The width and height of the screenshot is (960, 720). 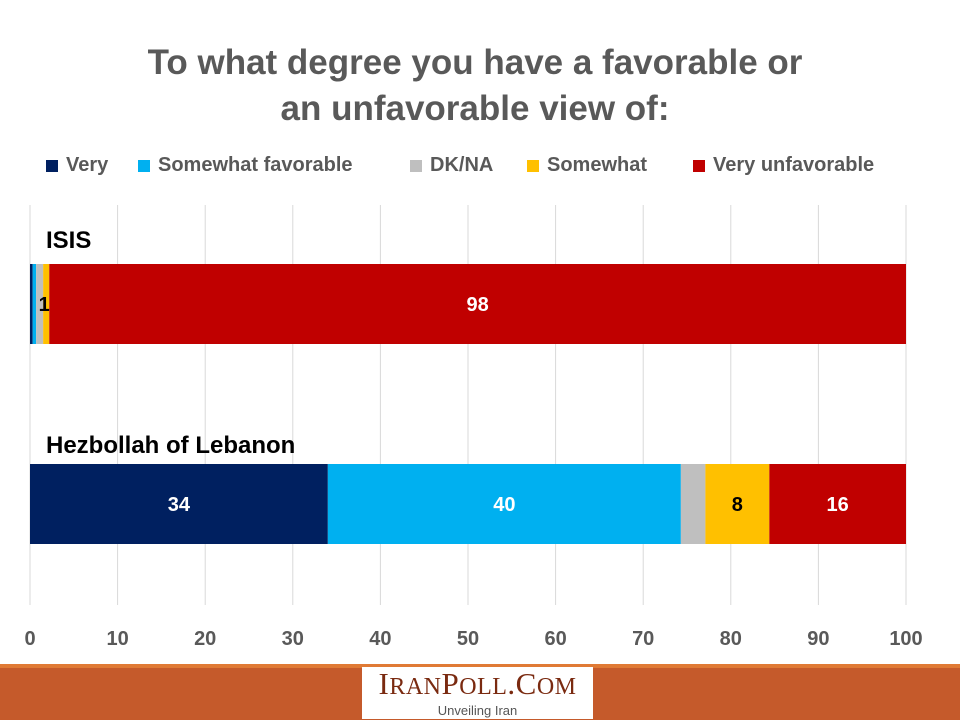 I want to click on legend-label-very: Very, so click(x=87, y=165).